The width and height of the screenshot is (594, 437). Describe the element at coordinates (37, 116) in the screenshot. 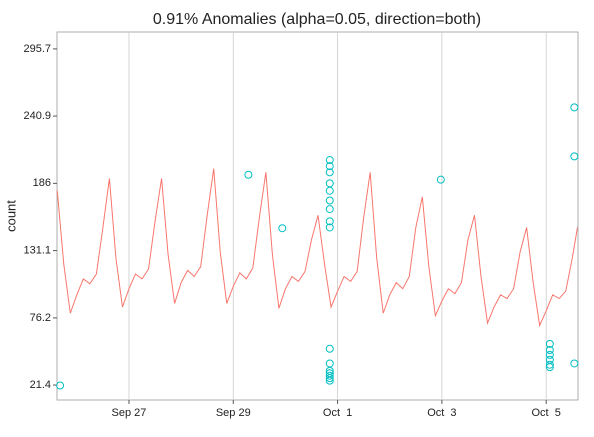

I see `y-tick-label: 240.9` at that location.